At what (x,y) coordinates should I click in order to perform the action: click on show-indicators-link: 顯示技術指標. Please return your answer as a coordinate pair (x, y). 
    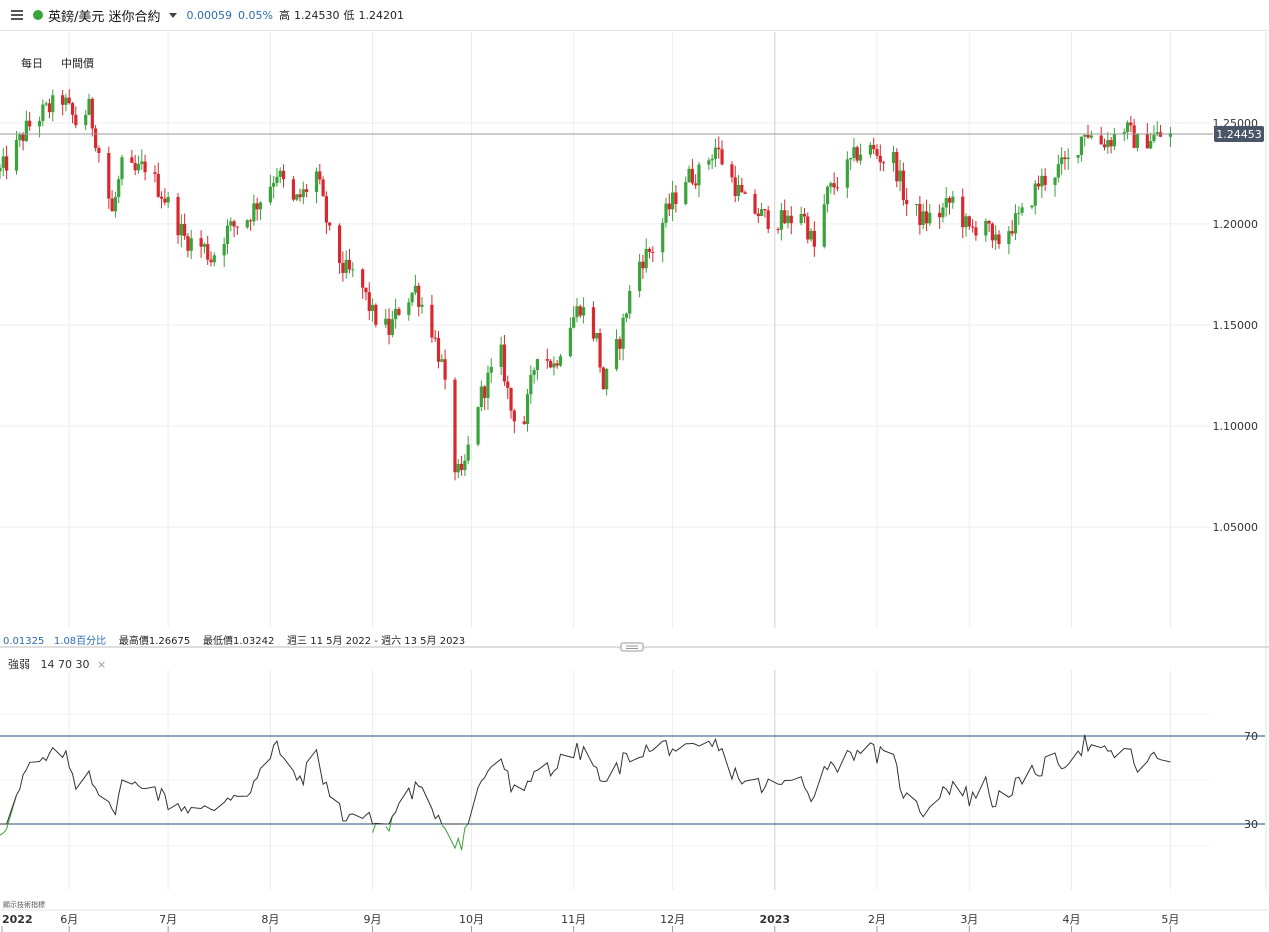
    Looking at the image, I should click on (24, 905).